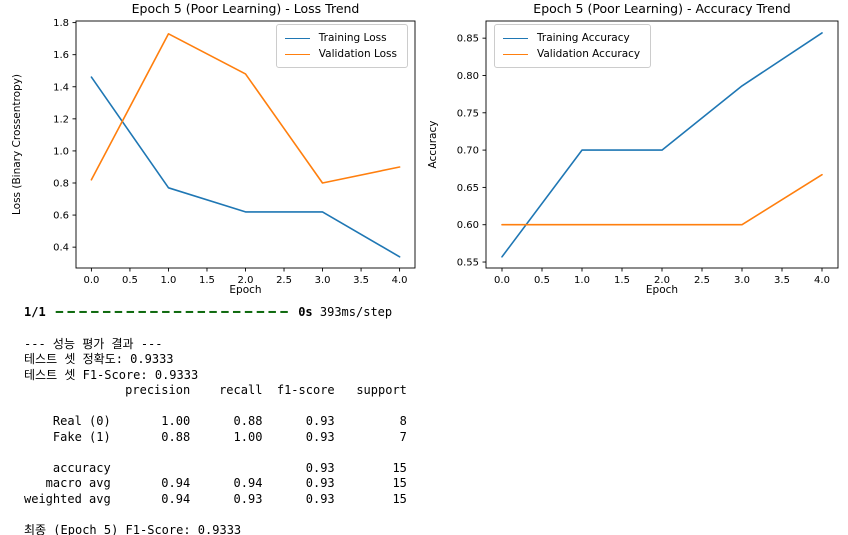 The height and width of the screenshot is (535, 848). I want to click on progress-duration: 0s, so click(305, 312).